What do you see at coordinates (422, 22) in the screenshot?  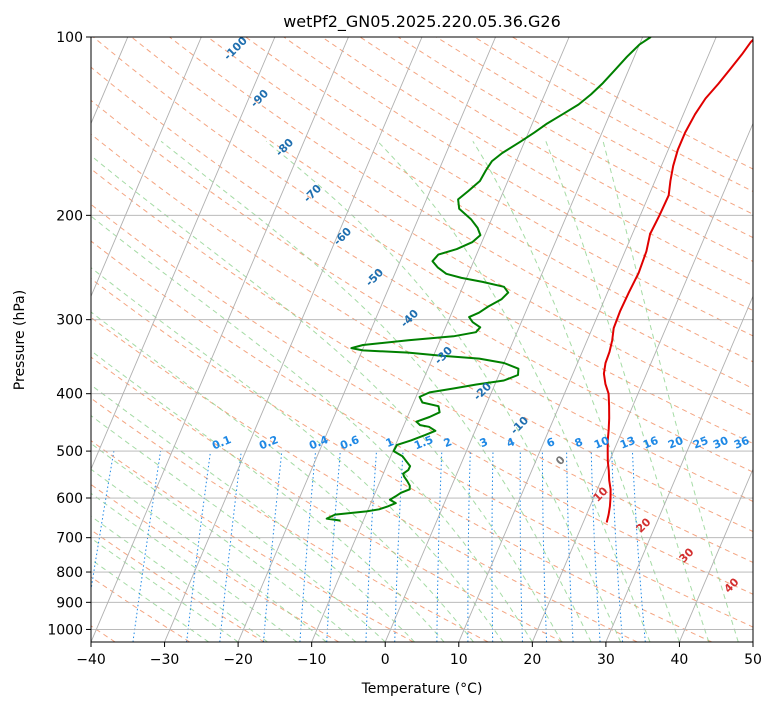 I see `chart-title: wetPf2_GN05.2025.220.05.36.G26` at bounding box center [422, 22].